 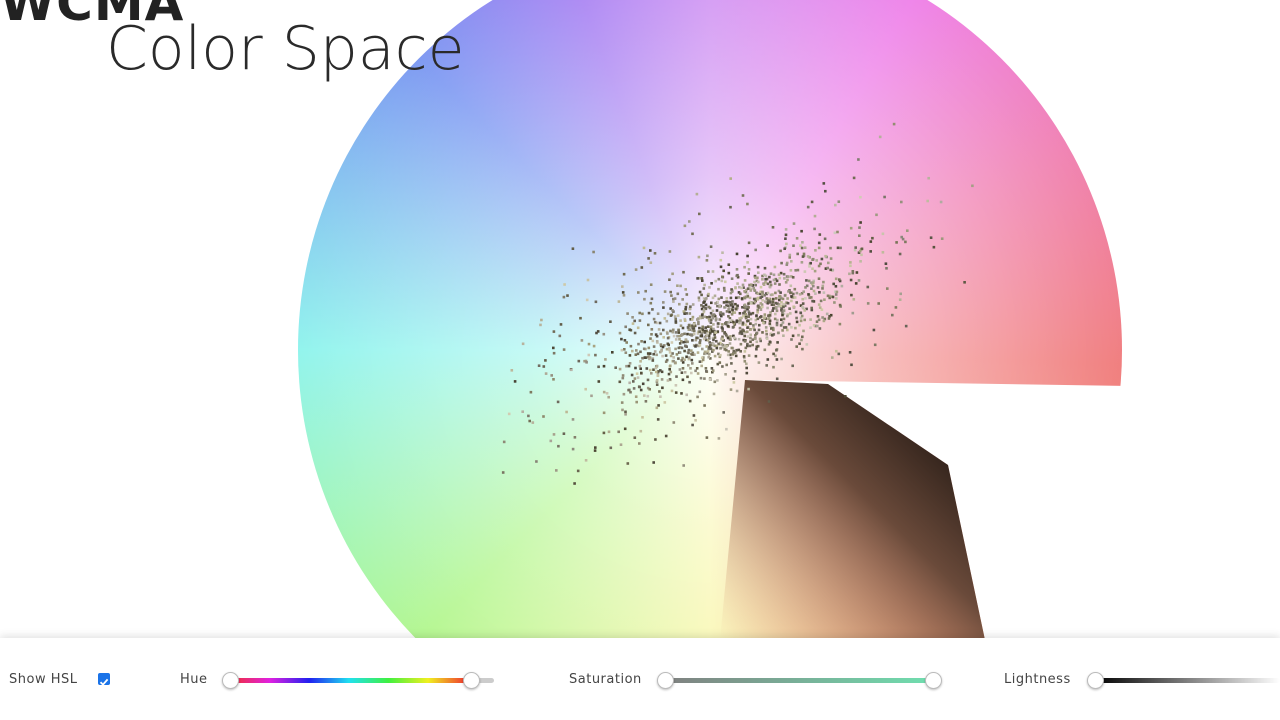 I want to click on hue-thumb-min, so click(x=230, y=680).